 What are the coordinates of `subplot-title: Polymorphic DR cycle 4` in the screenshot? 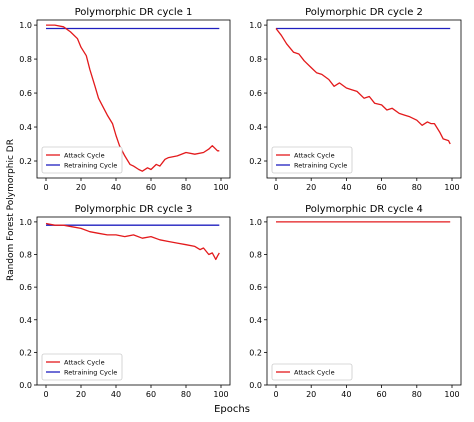 It's located at (364, 209).